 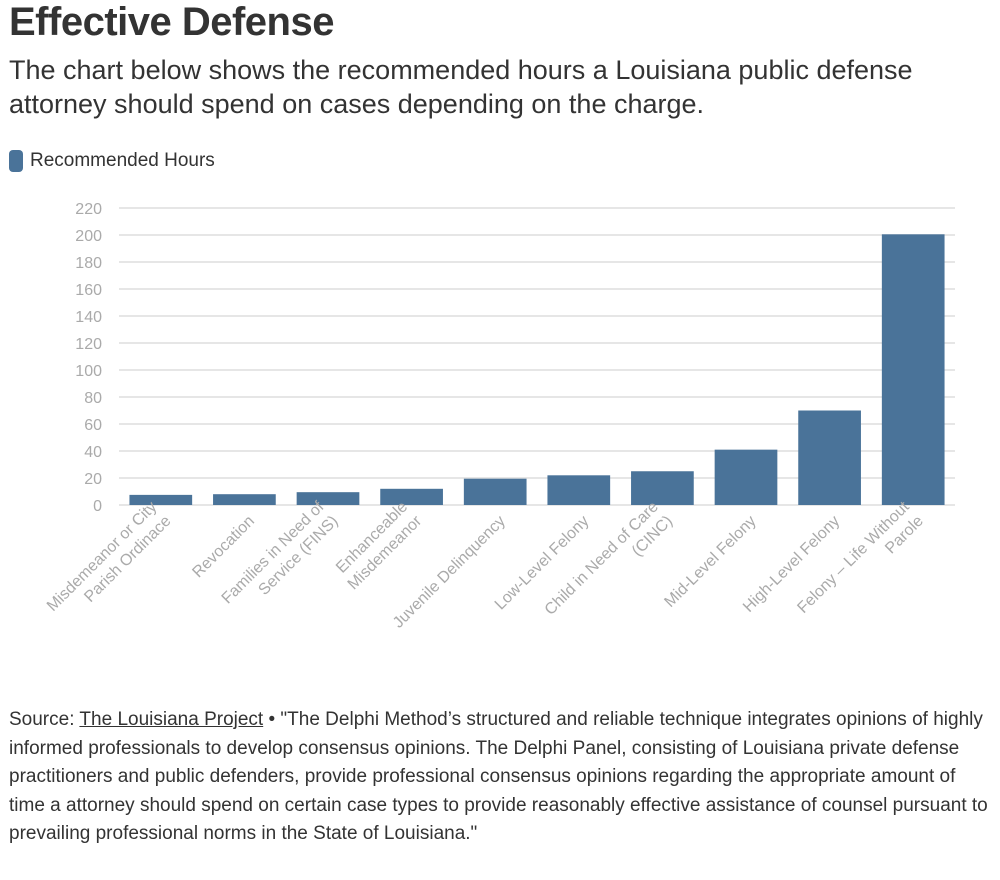 What do you see at coordinates (97, 506) in the screenshot?
I see `y-tick-label: 0` at bounding box center [97, 506].